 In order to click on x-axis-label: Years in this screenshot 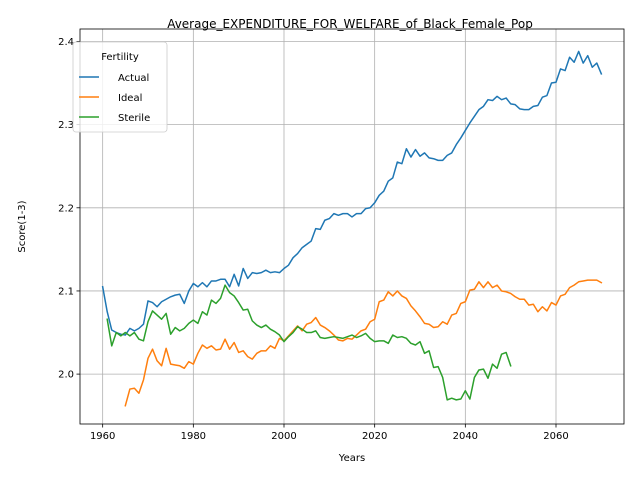, I will do `click(351, 458)`.